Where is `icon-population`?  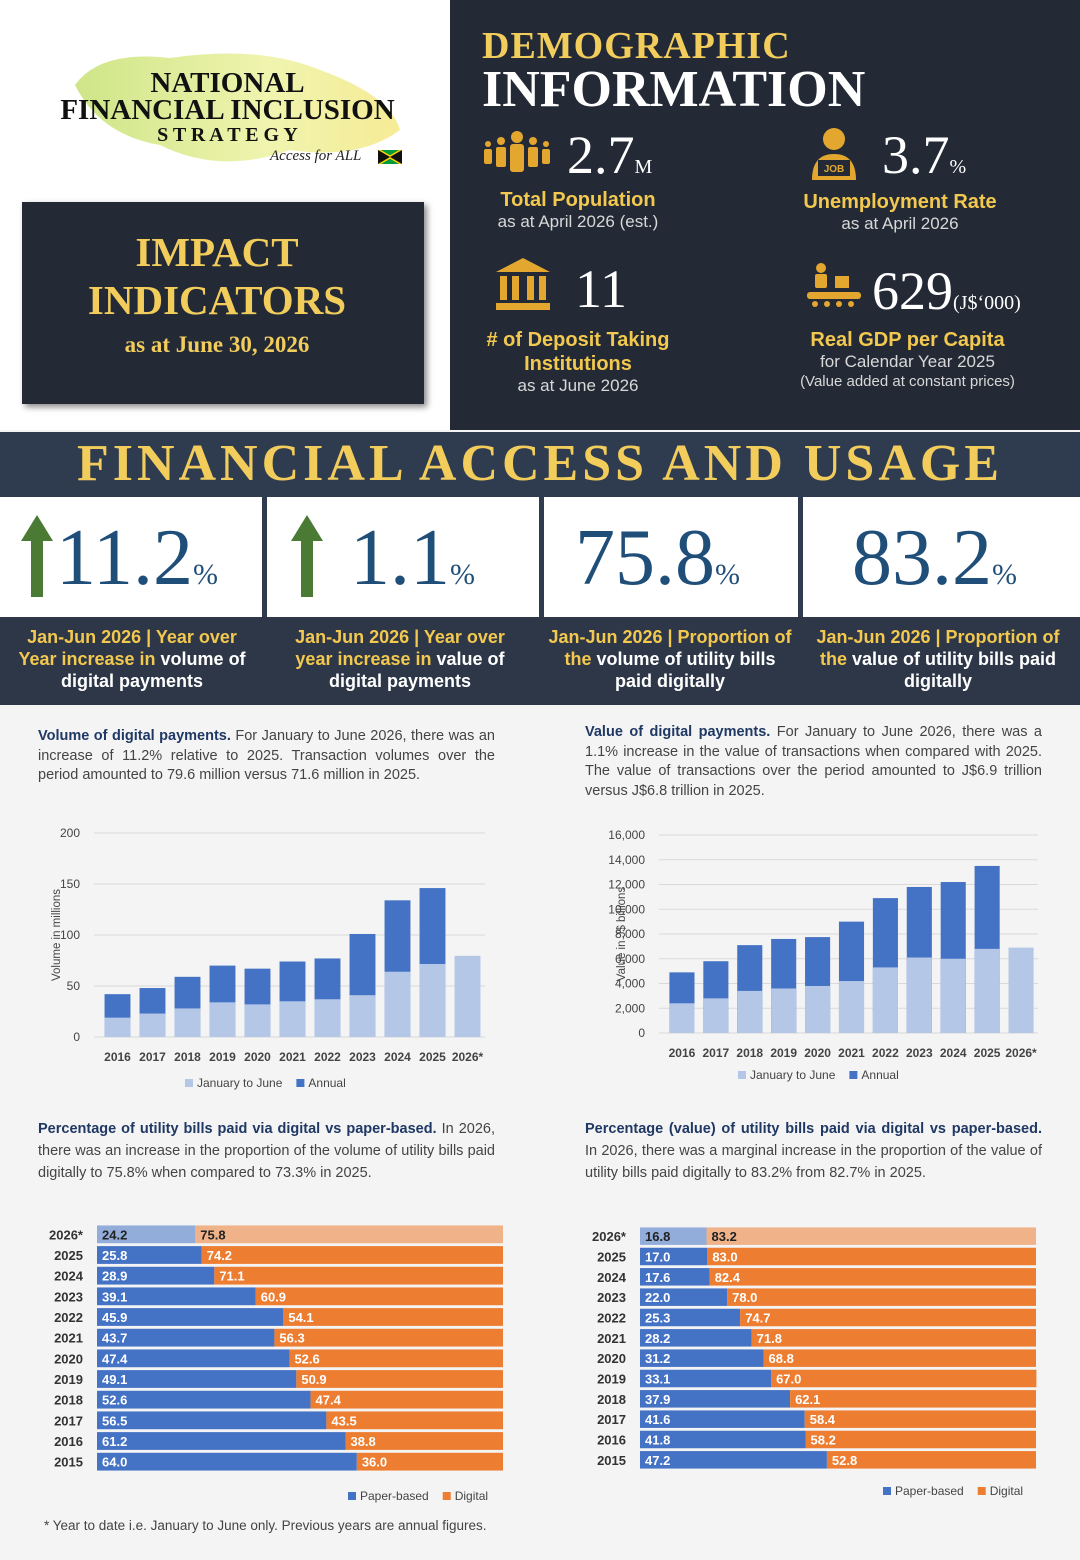
icon-population is located at coordinates (517, 151).